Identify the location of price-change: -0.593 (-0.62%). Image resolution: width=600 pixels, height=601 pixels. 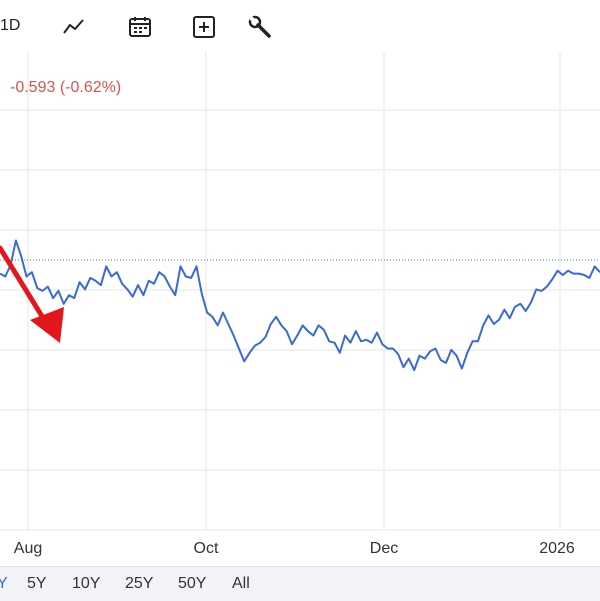
(66, 87).